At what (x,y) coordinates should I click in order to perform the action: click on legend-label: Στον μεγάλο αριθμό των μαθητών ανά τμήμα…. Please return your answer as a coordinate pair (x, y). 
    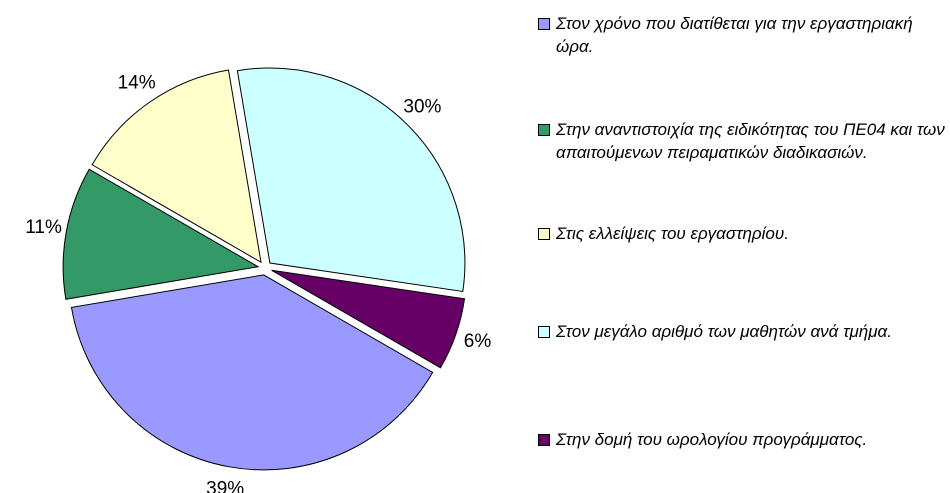
    Looking at the image, I should click on (724, 331).